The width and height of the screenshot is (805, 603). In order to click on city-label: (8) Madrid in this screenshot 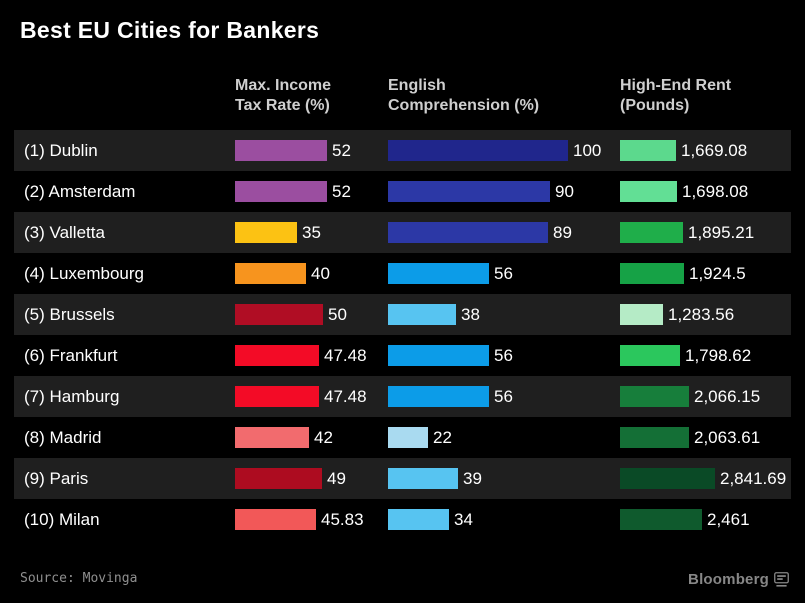, I will do `click(63, 437)`.